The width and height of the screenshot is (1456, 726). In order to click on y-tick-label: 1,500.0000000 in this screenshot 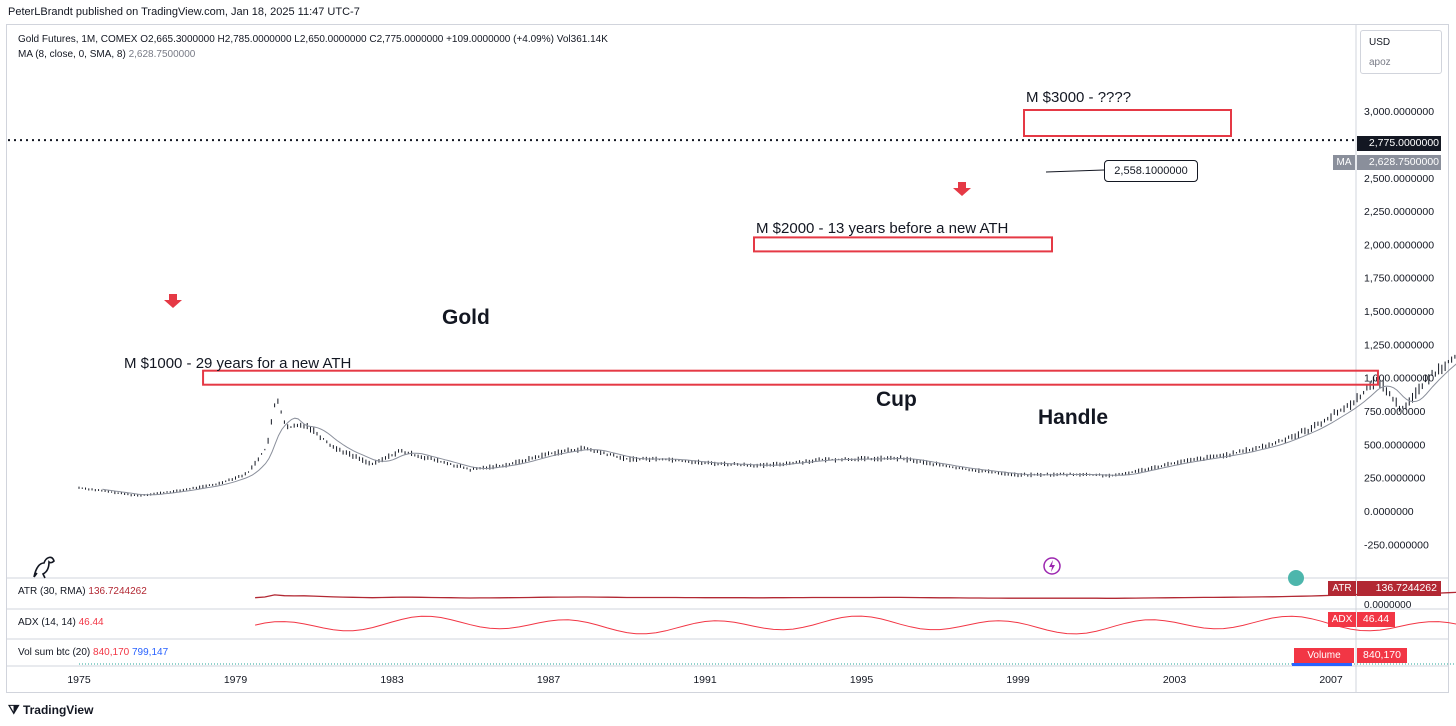, I will do `click(1399, 312)`.